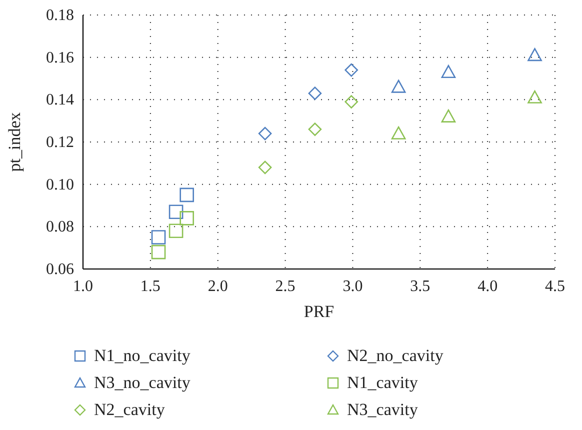 This screenshot has width=582, height=430. Describe the element at coordinates (60, 57) in the screenshot. I see `y-tick-label: 0.16` at that location.